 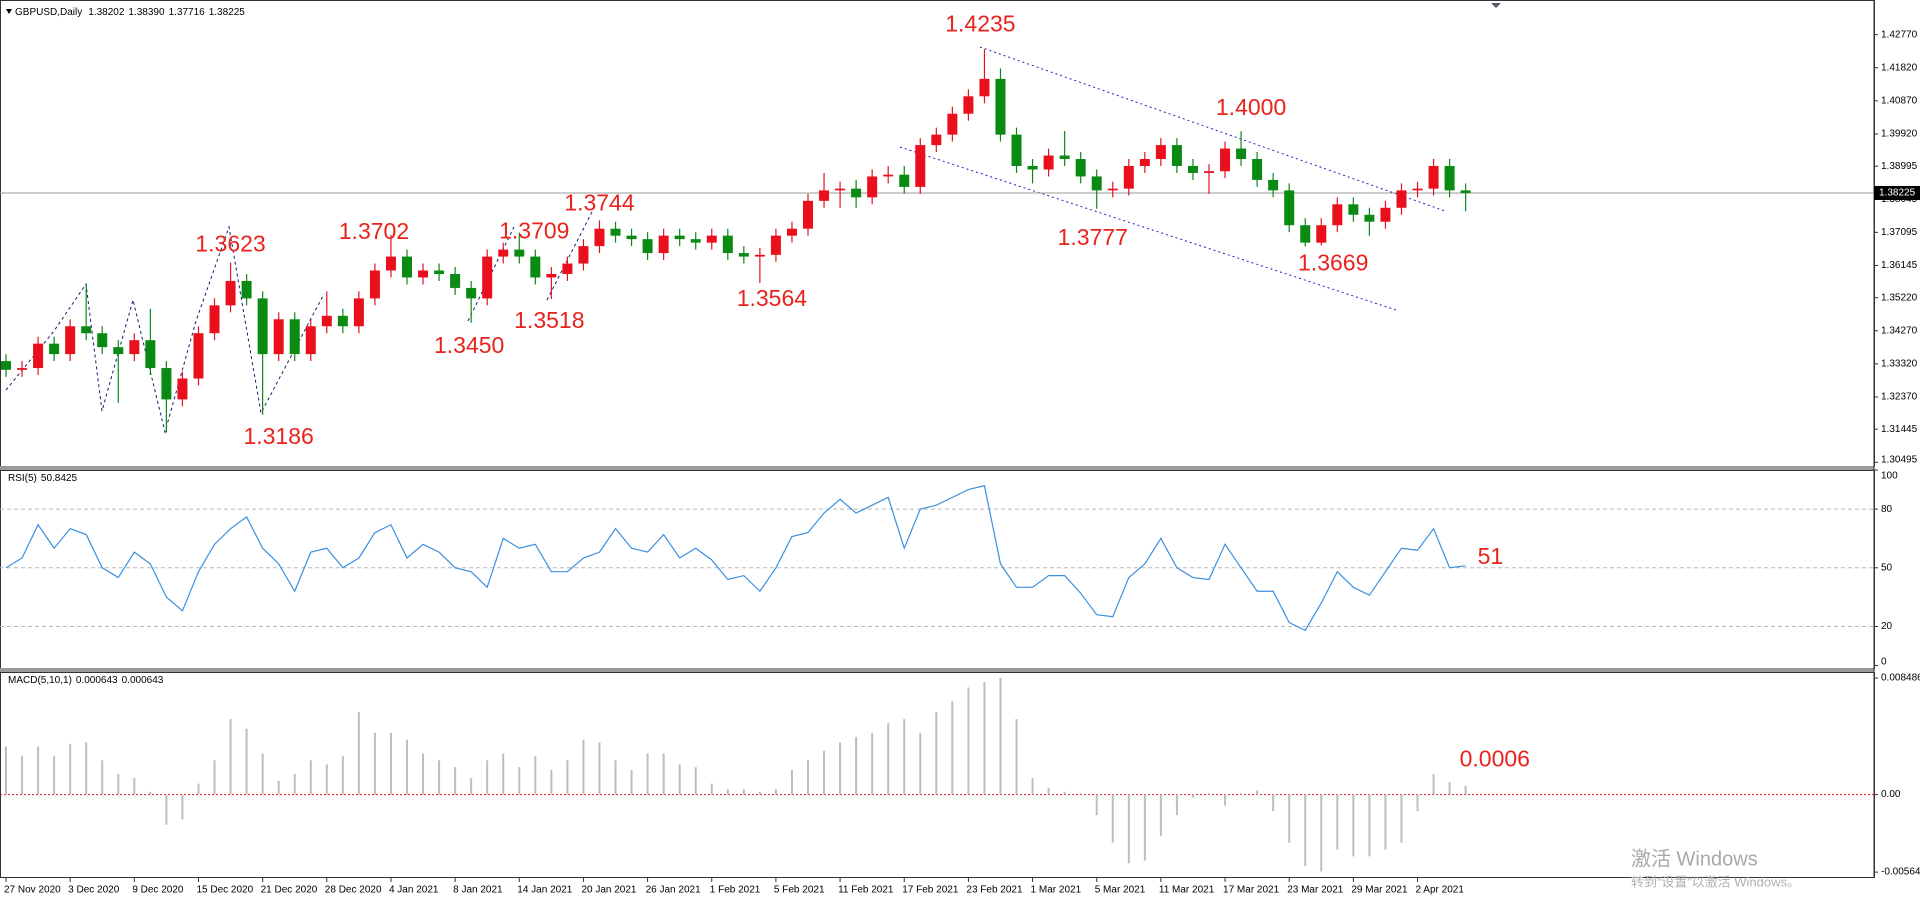 What do you see at coordinates (1694, 858) in the screenshot?
I see `watermark: 激活 Windows` at bounding box center [1694, 858].